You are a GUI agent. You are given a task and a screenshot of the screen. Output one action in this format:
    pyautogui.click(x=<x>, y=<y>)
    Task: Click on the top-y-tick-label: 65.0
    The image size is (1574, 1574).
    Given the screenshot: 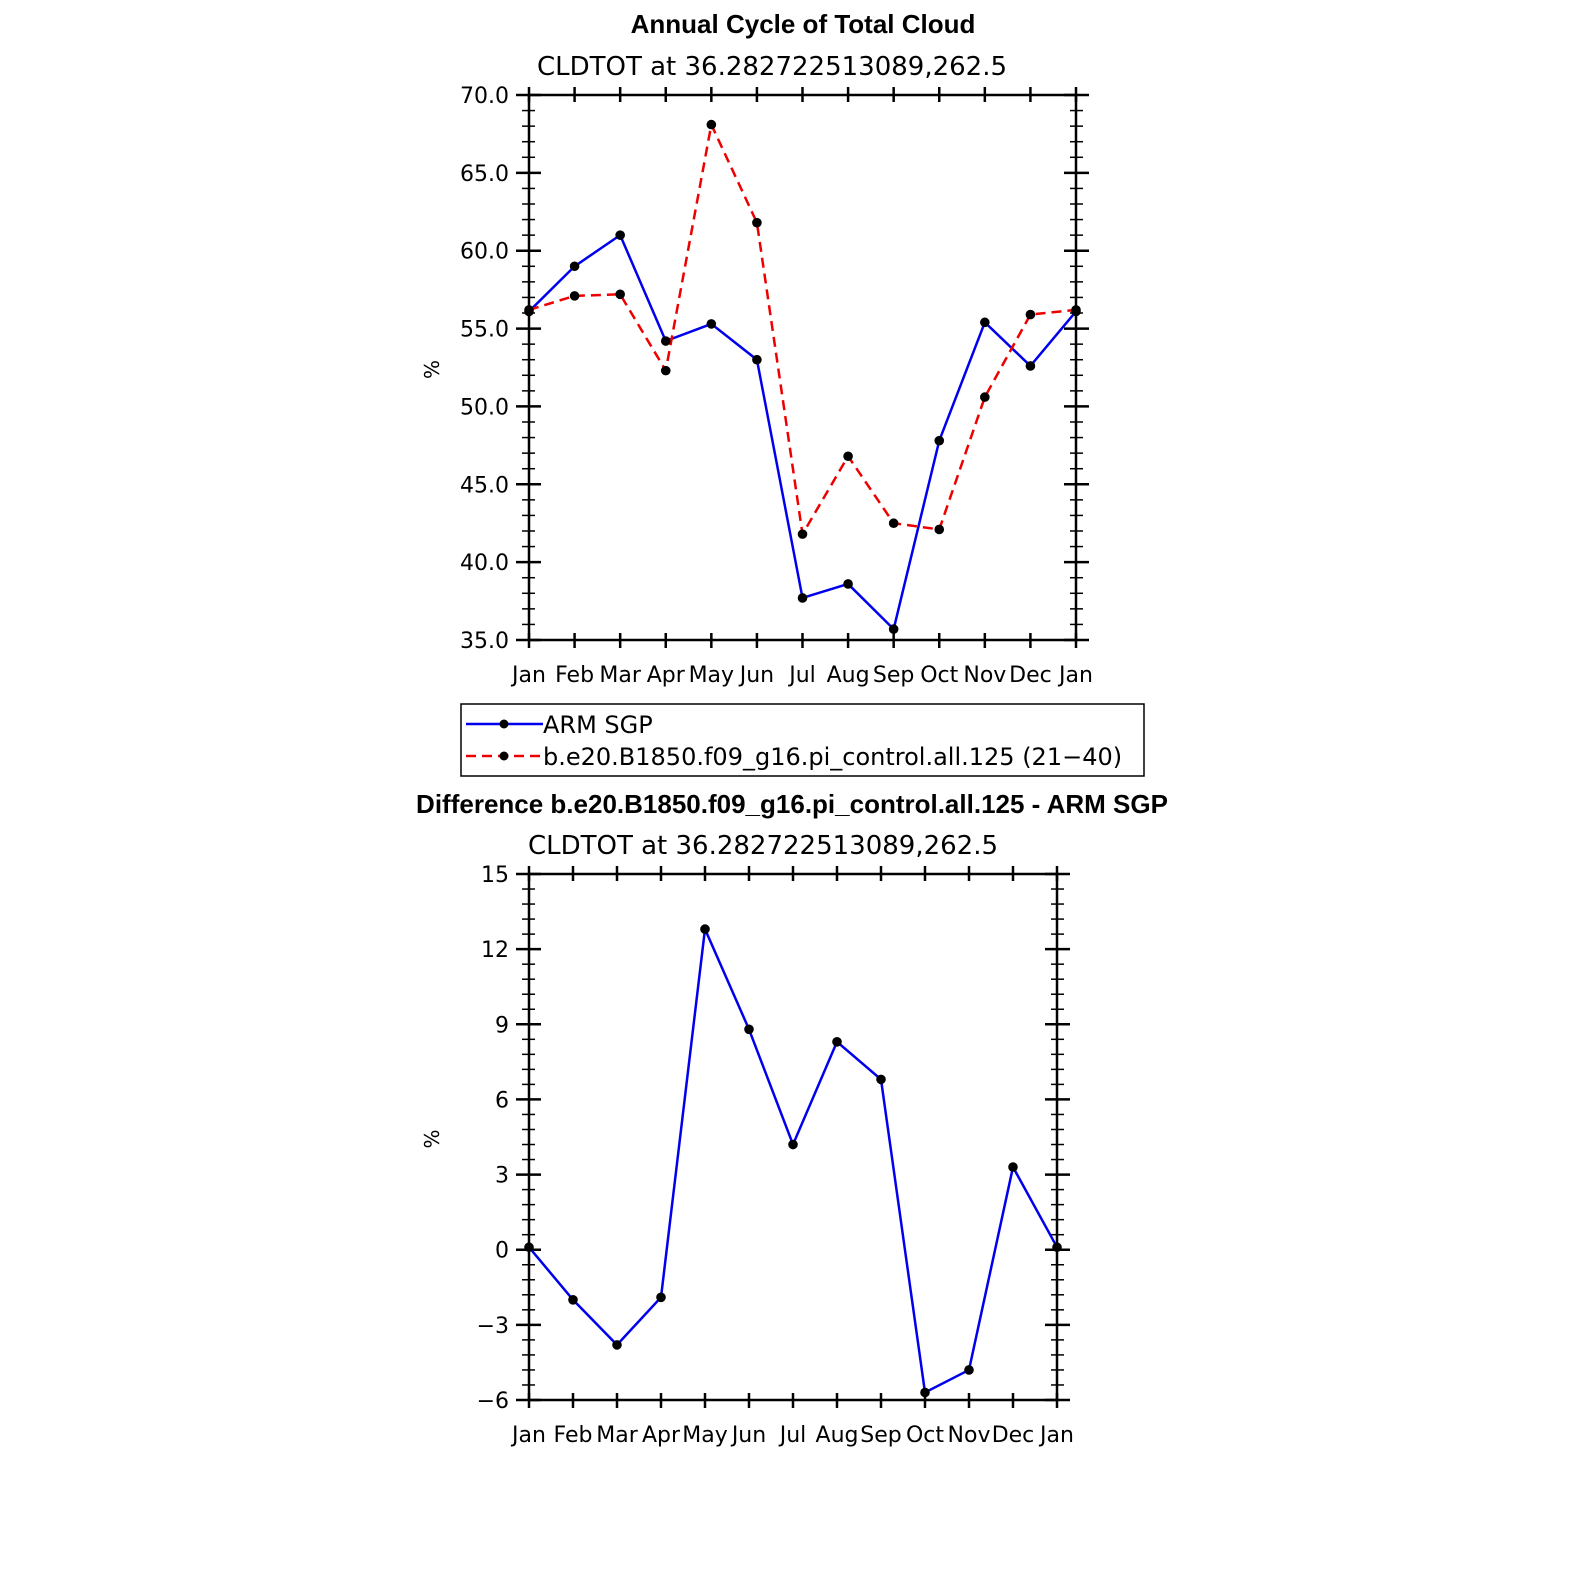 What is the action you would take?
    pyautogui.click(x=484, y=174)
    